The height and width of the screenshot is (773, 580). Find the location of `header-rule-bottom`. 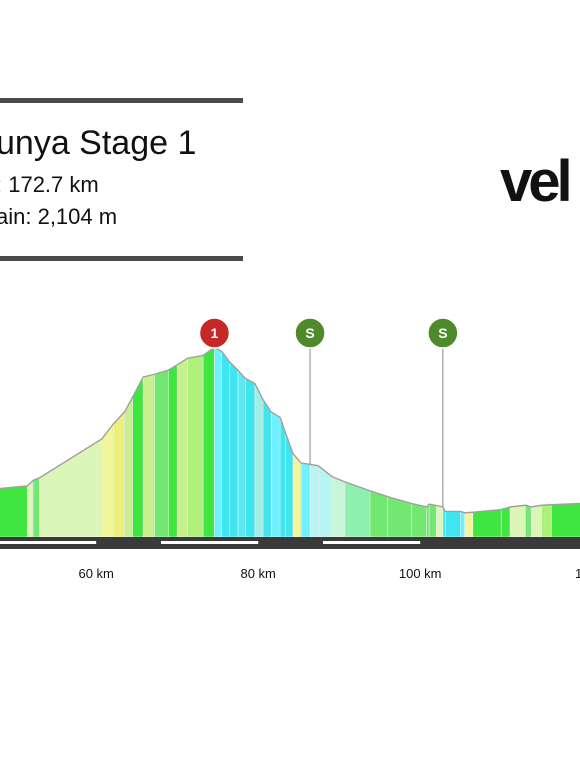

header-rule-bottom is located at coordinates (121, 258).